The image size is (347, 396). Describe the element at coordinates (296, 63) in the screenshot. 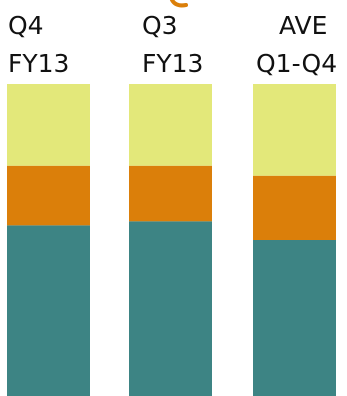

I see `category-label-line2: Q1-Q4` at that location.